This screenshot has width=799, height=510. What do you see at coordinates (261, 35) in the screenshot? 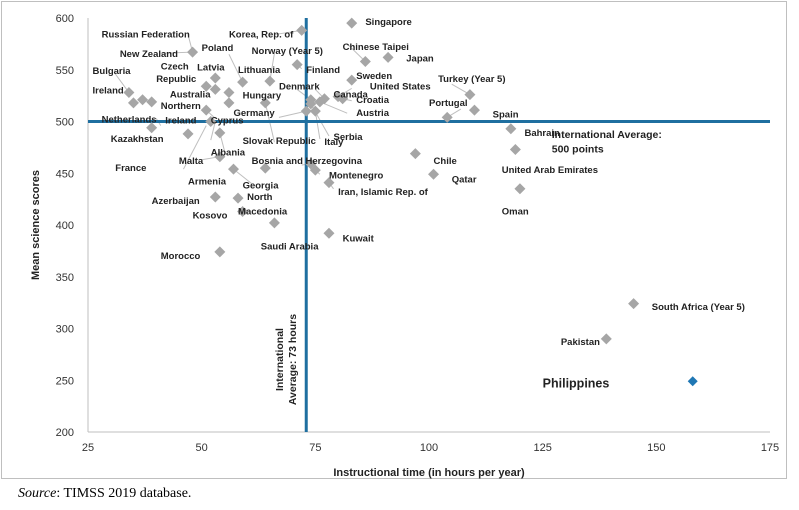
I see `point-label: Korea, Rep. of` at bounding box center [261, 35].